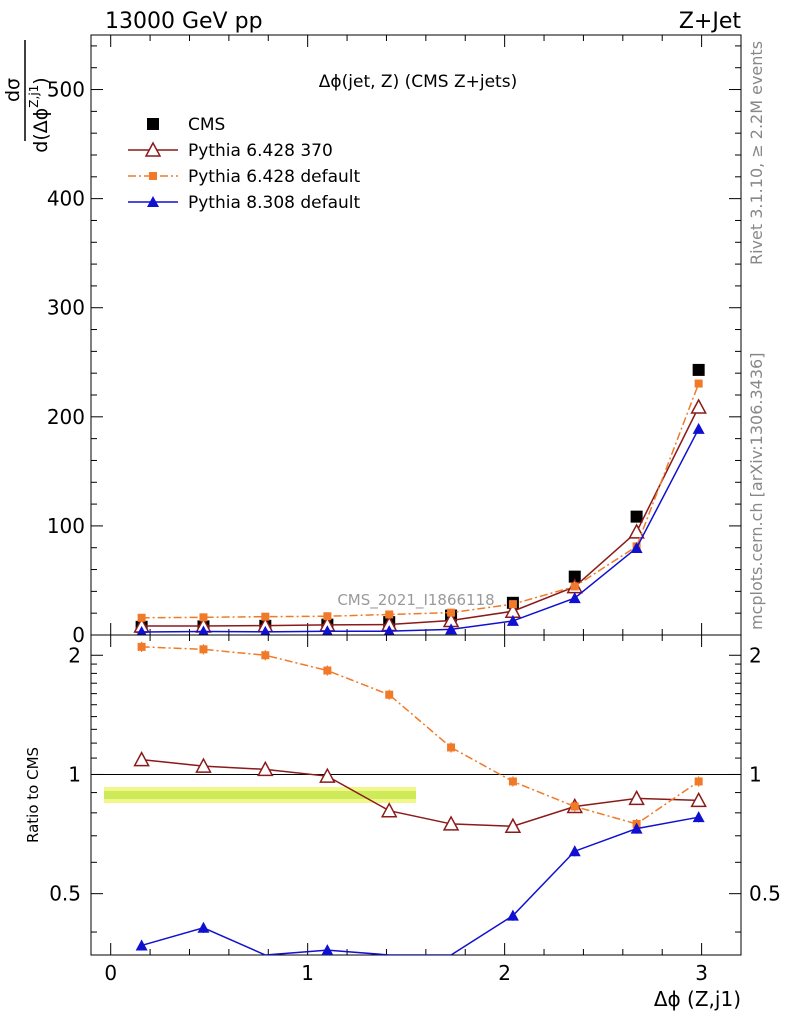 The width and height of the screenshot is (786, 1024). I want to click on ratio-ytick-label-right: 0.5, so click(765, 894).